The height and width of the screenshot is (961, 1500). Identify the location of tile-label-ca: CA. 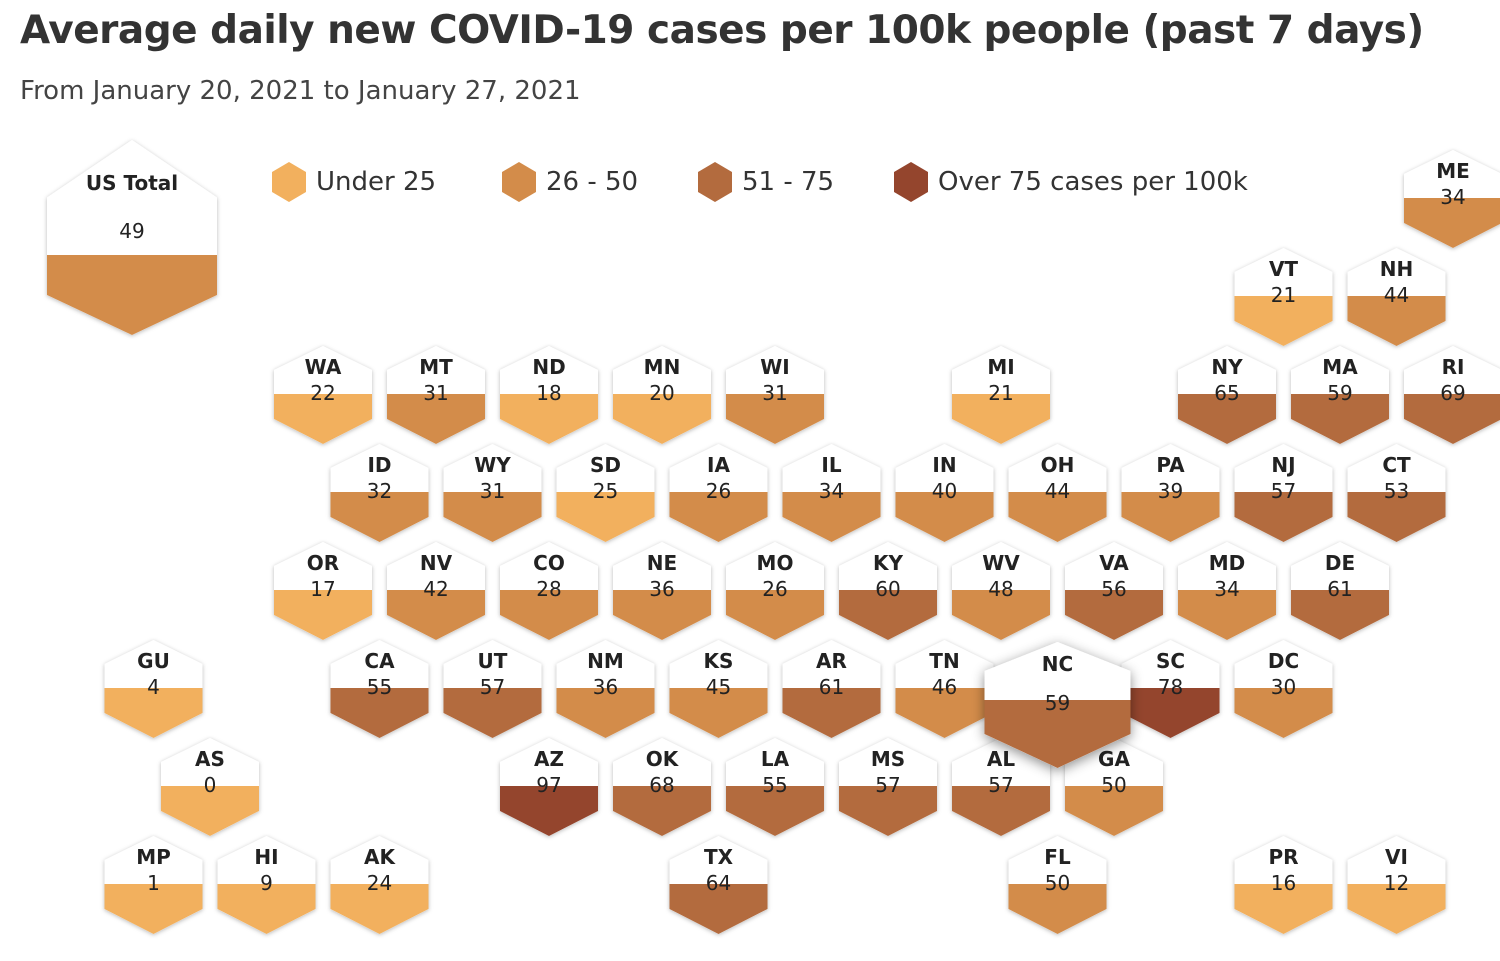
(379, 661).